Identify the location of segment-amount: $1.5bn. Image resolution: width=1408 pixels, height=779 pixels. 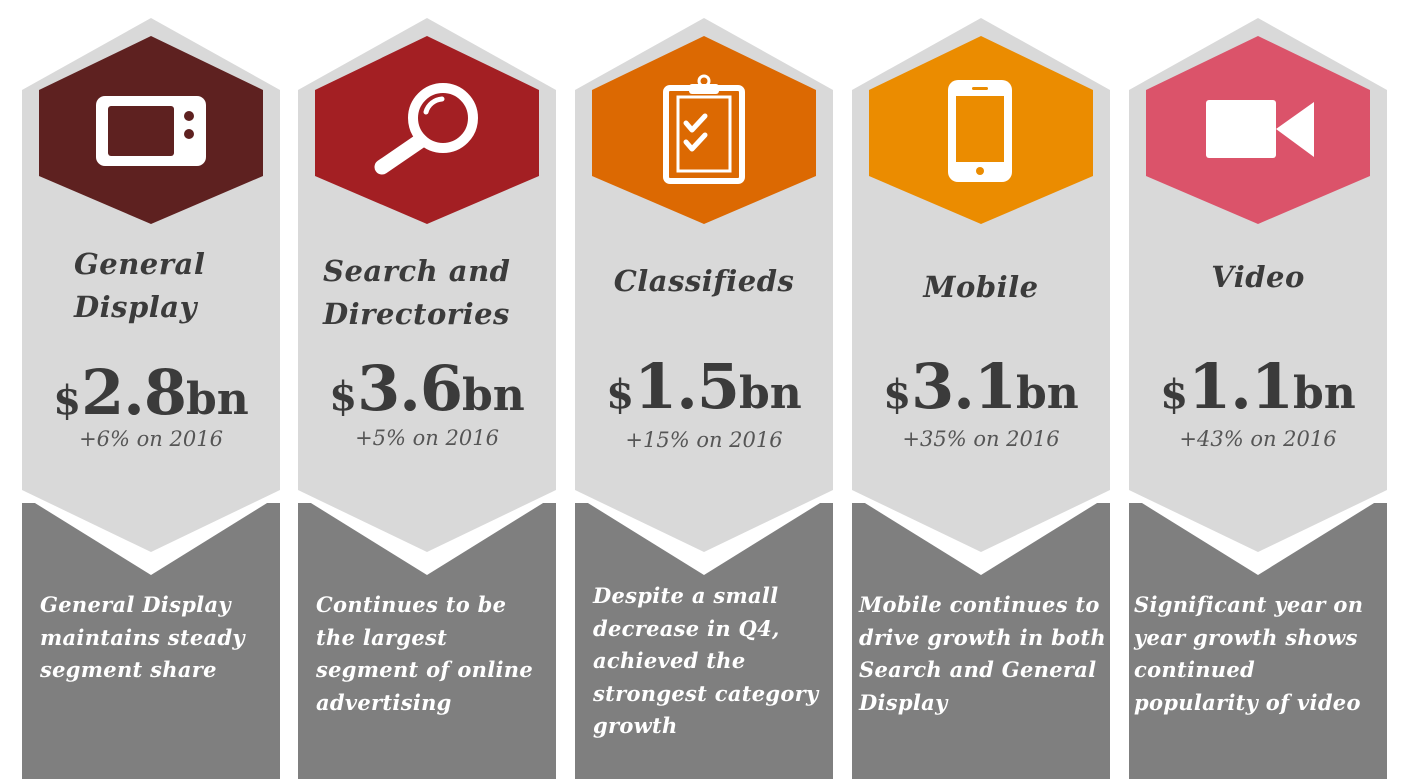
(704, 386).